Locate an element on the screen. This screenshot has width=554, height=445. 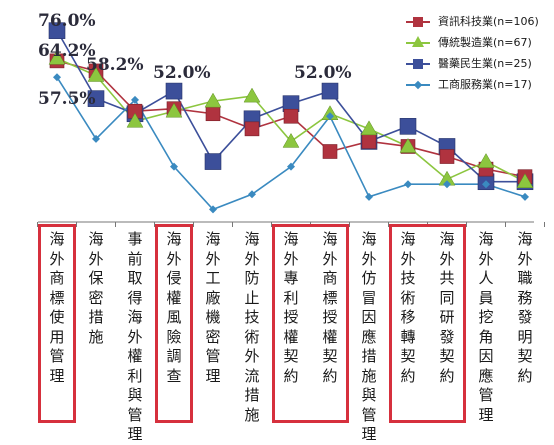
category-label: 海外商標授權契約 is located at coordinates (330, 307).